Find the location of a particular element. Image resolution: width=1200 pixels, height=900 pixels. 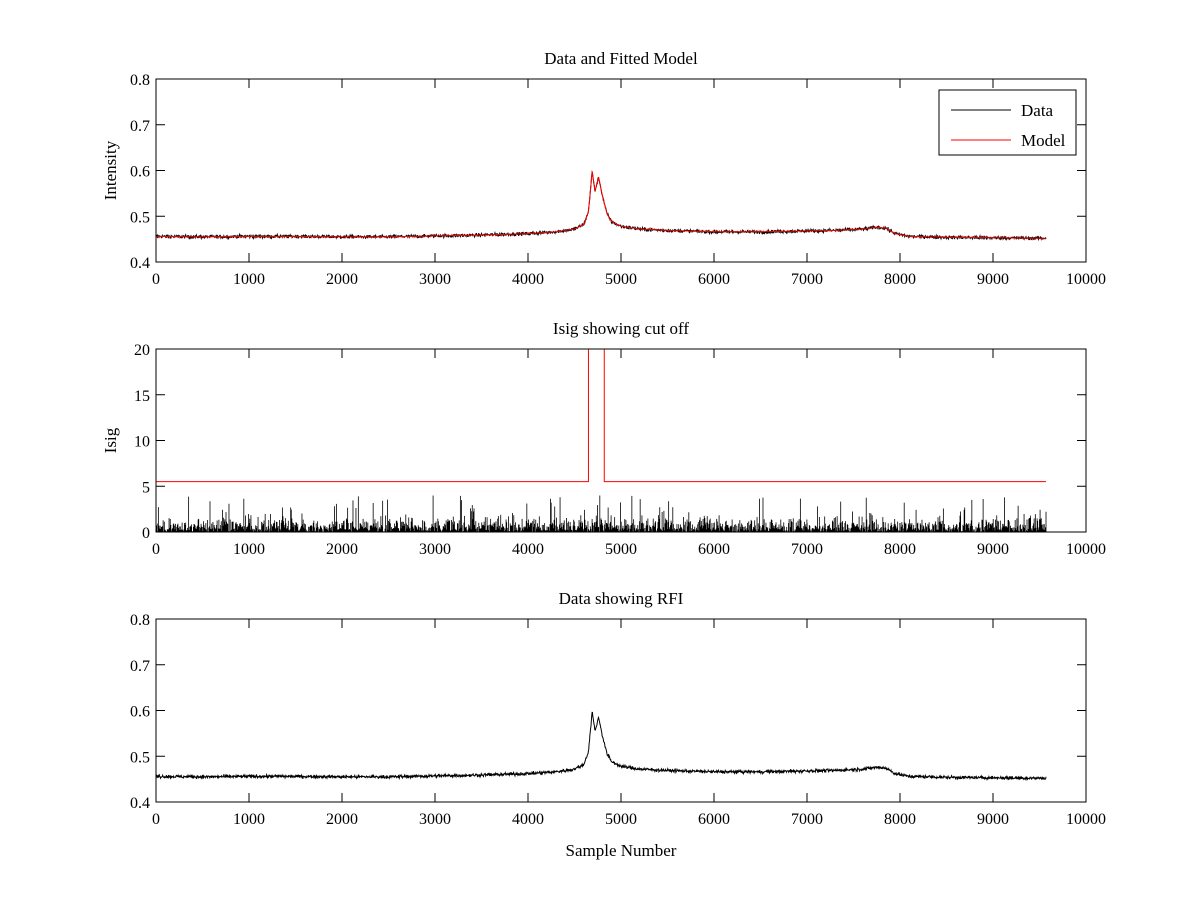

legend-label-model: Model is located at coordinates (1043, 140).